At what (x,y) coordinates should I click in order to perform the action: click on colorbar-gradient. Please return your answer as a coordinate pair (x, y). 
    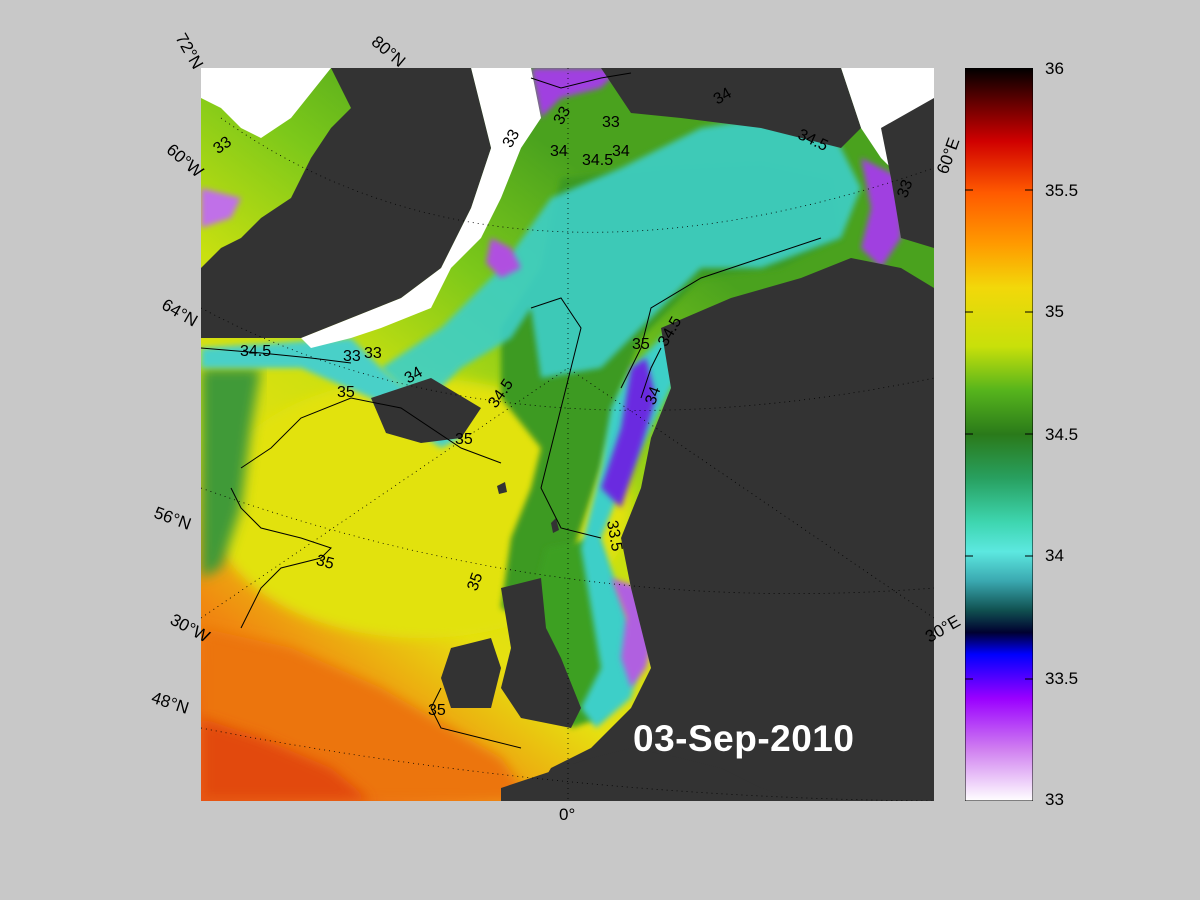
    Looking at the image, I should click on (999, 434).